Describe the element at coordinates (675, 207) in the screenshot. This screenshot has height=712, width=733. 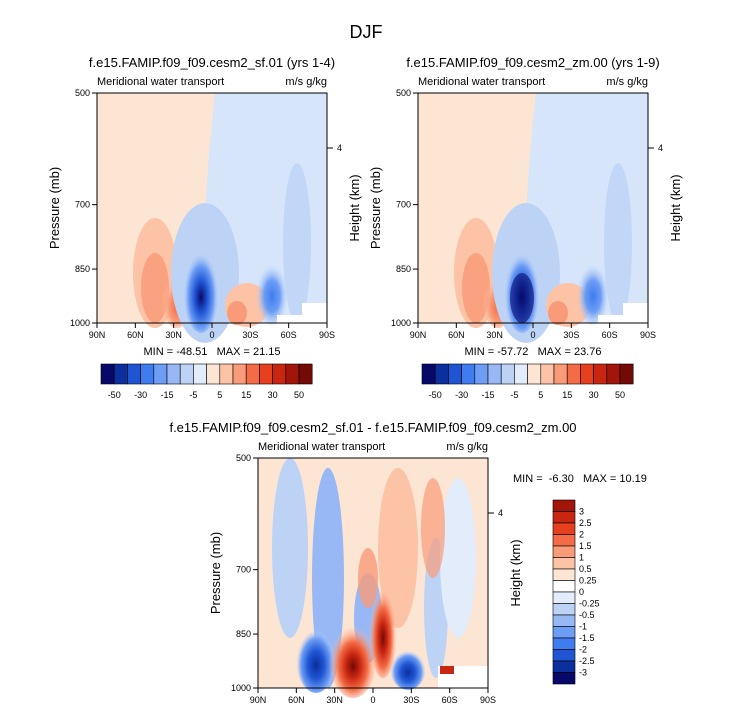
I see `panel-2-ylabel-right: Height (km)` at that location.